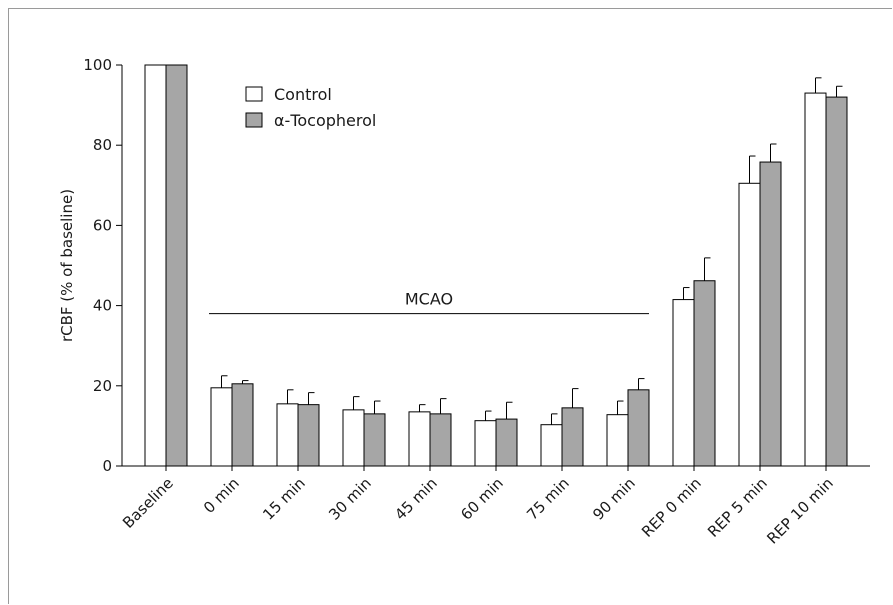 The height and width of the screenshot is (605, 893). I want to click on x-tick-label: 15 min, so click(284, 499).